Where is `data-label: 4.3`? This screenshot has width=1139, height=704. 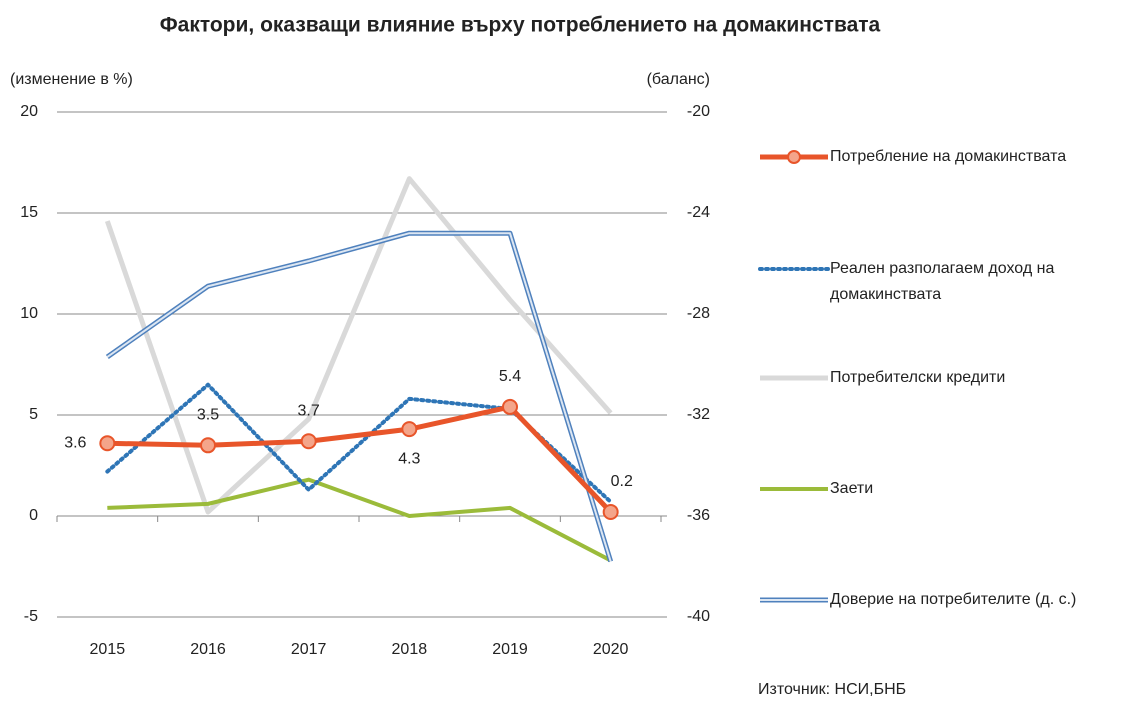 data-label: 4.3 is located at coordinates (409, 458).